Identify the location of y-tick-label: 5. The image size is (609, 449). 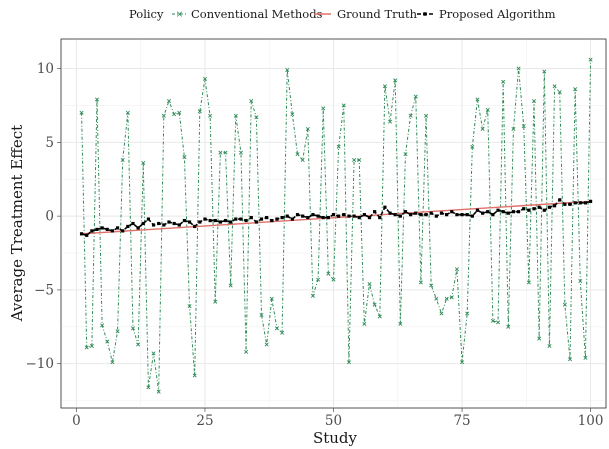
(49, 143).